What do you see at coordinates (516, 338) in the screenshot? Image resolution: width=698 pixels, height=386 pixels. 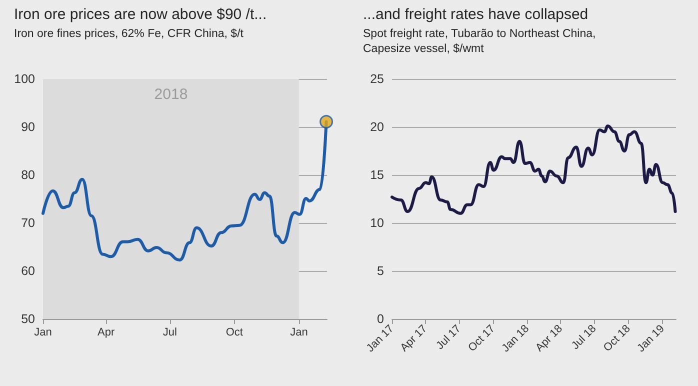 I see `x-tick-label: Jan 18` at bounding box center [516, 338].